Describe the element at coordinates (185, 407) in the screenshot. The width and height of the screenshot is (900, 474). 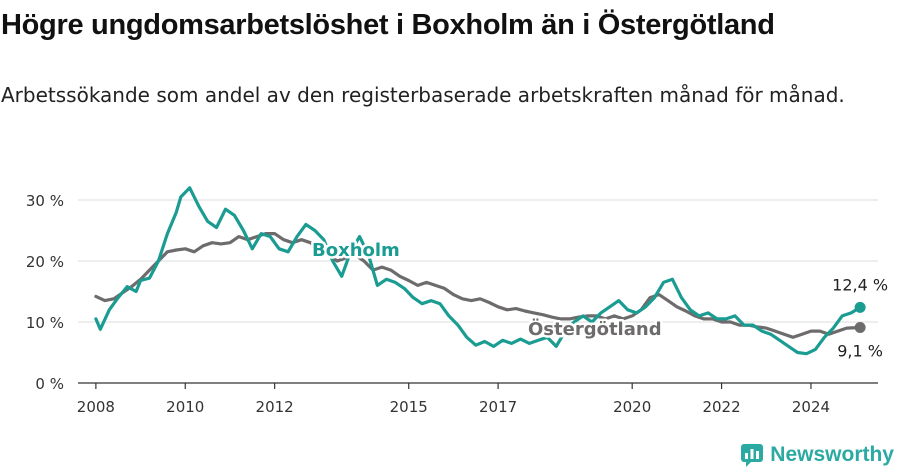
I see `x-tick-label: 2010` at that location.